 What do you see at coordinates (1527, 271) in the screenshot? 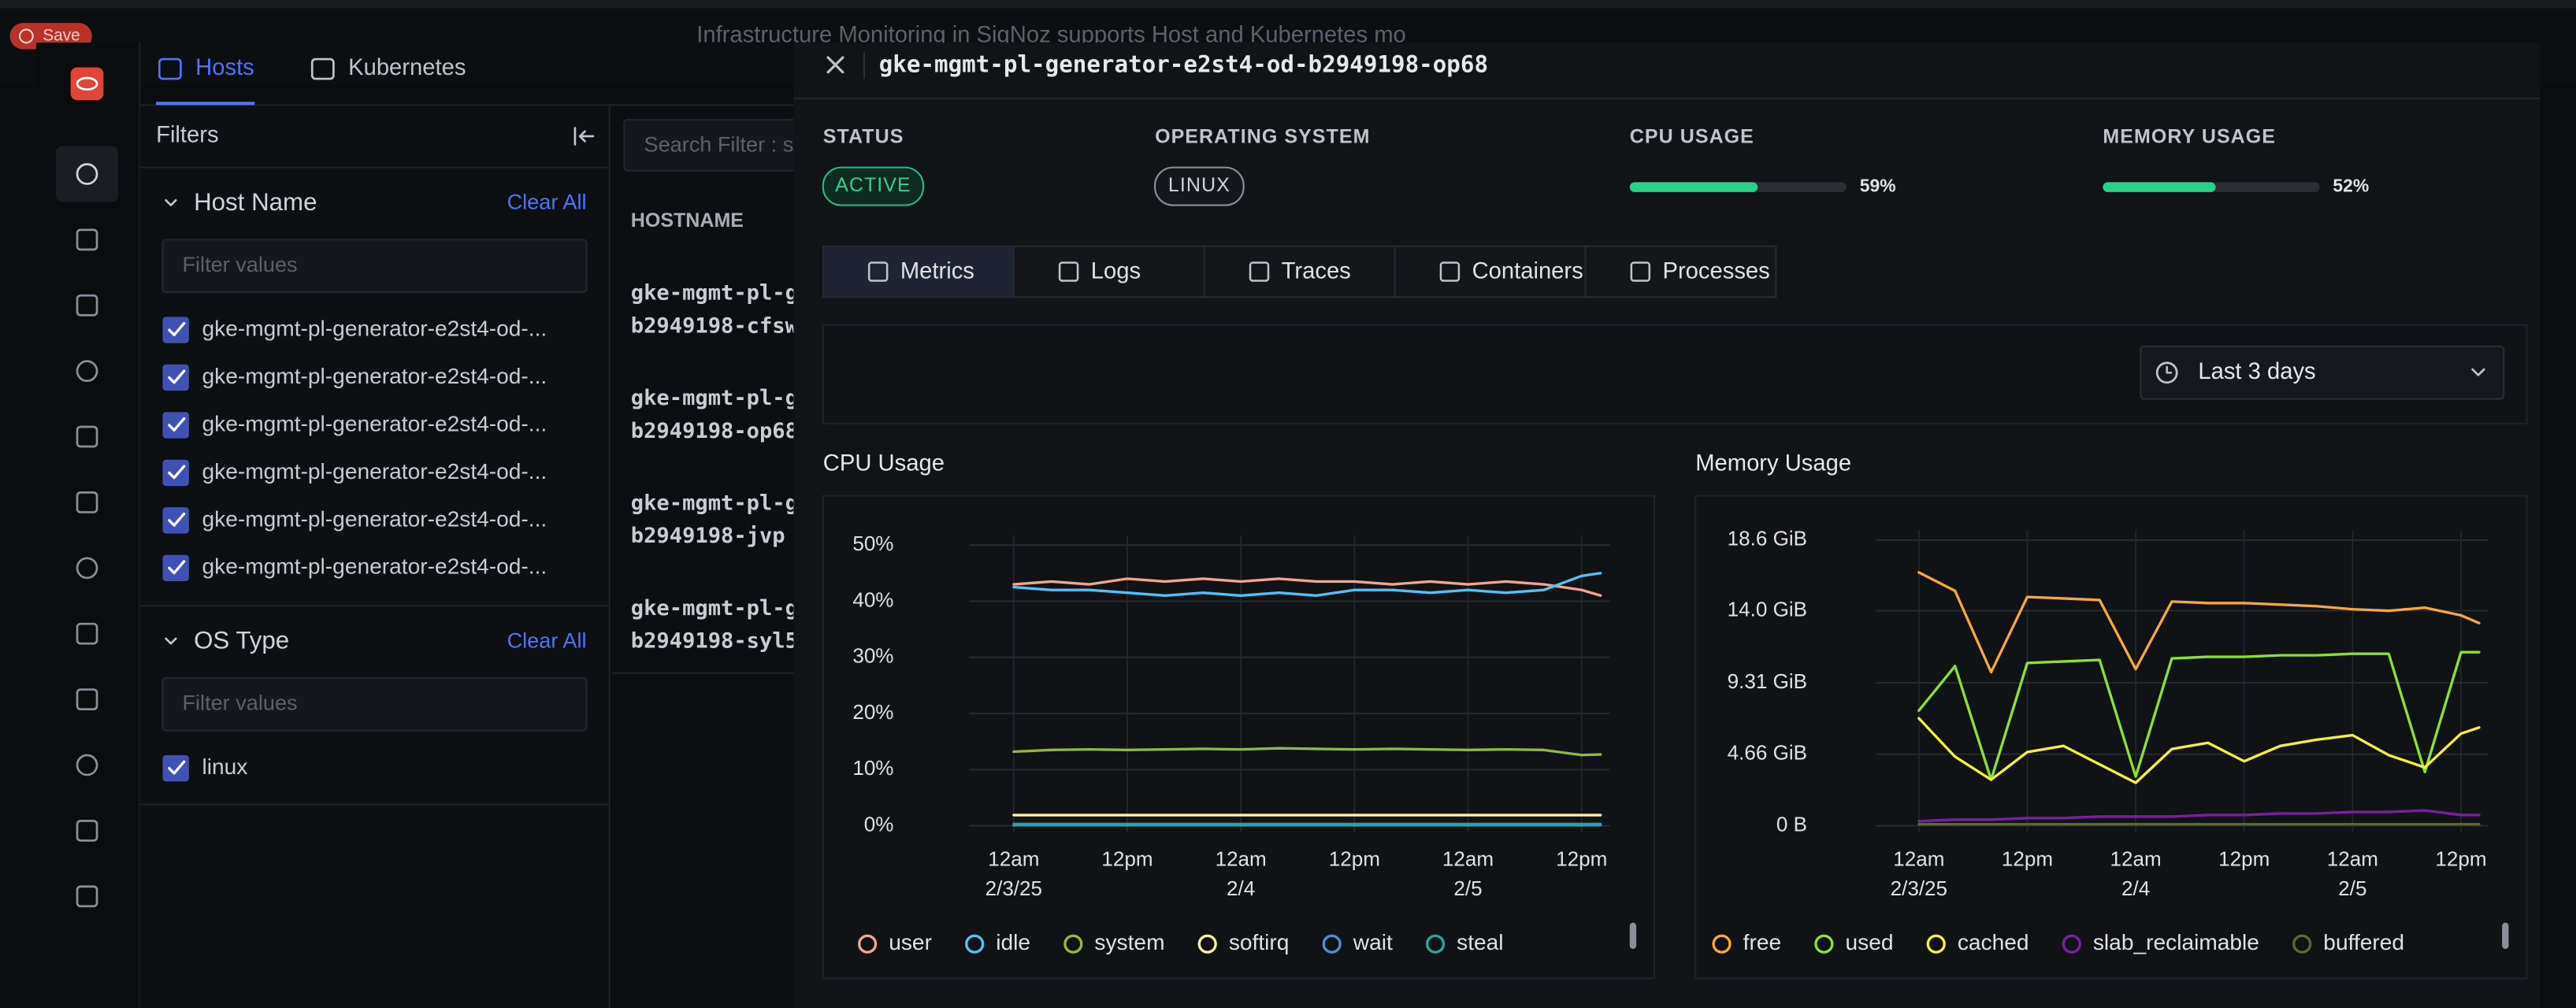
I see `drawer-tab-label: Containers` at bounding box center [1527, 271].